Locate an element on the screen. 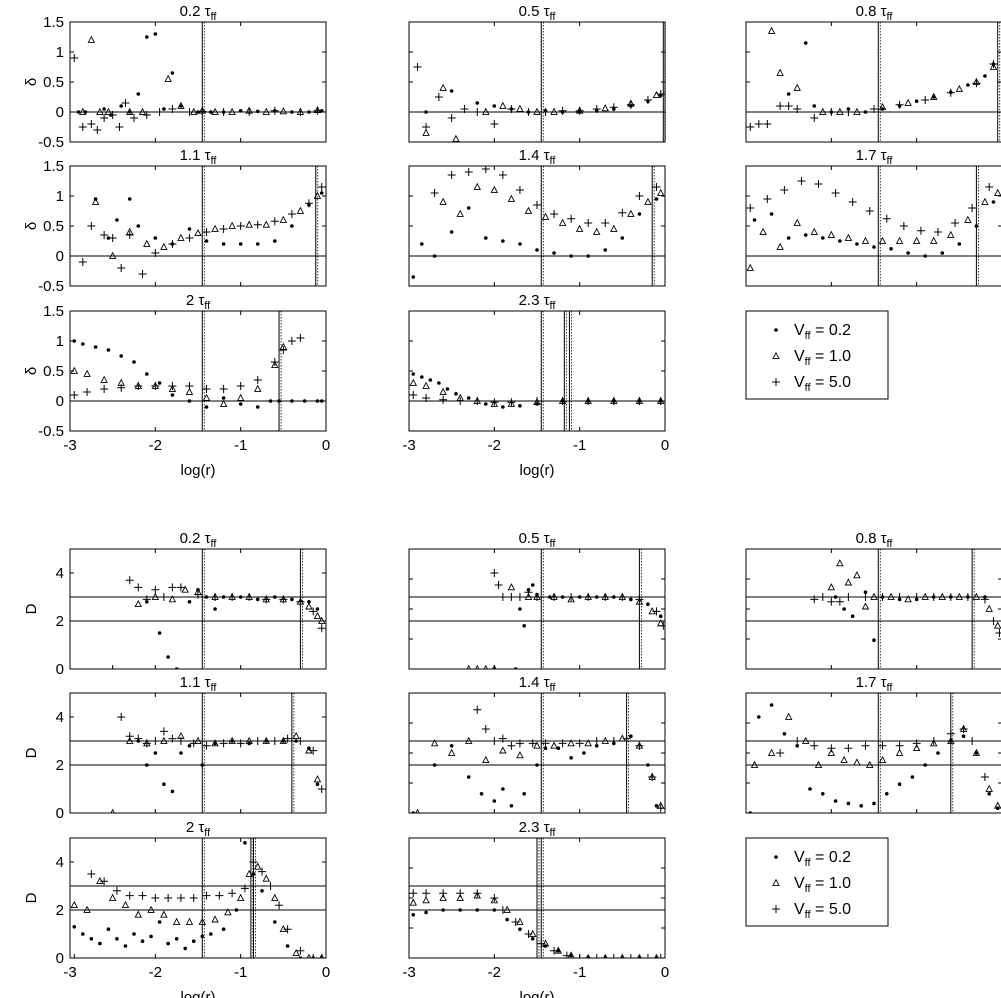 The image size is (1001, 998). legend-plus-marker is located at coordinates (776, 909).